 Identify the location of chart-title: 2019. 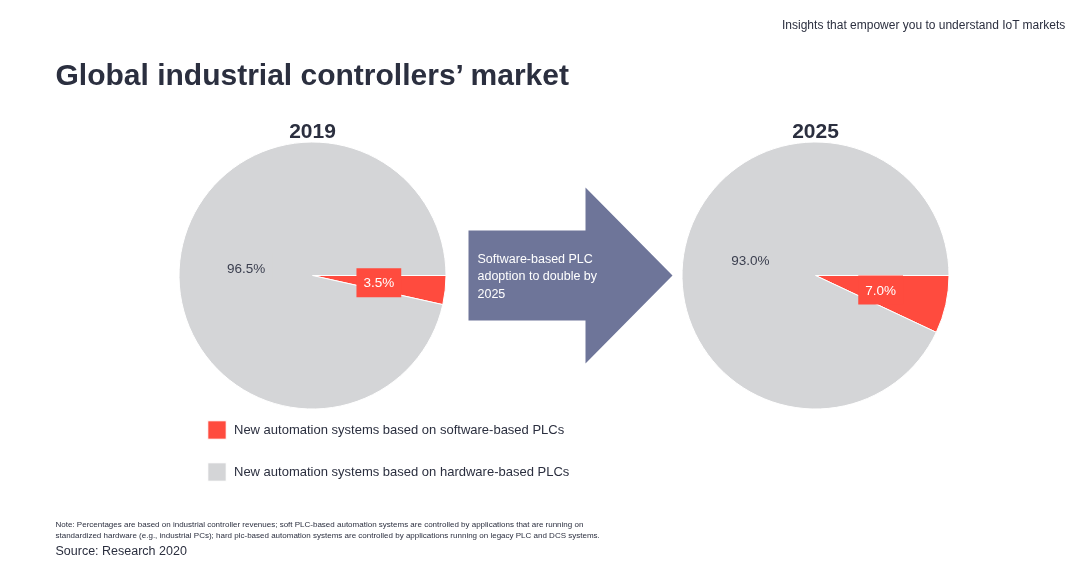
(312, 130).